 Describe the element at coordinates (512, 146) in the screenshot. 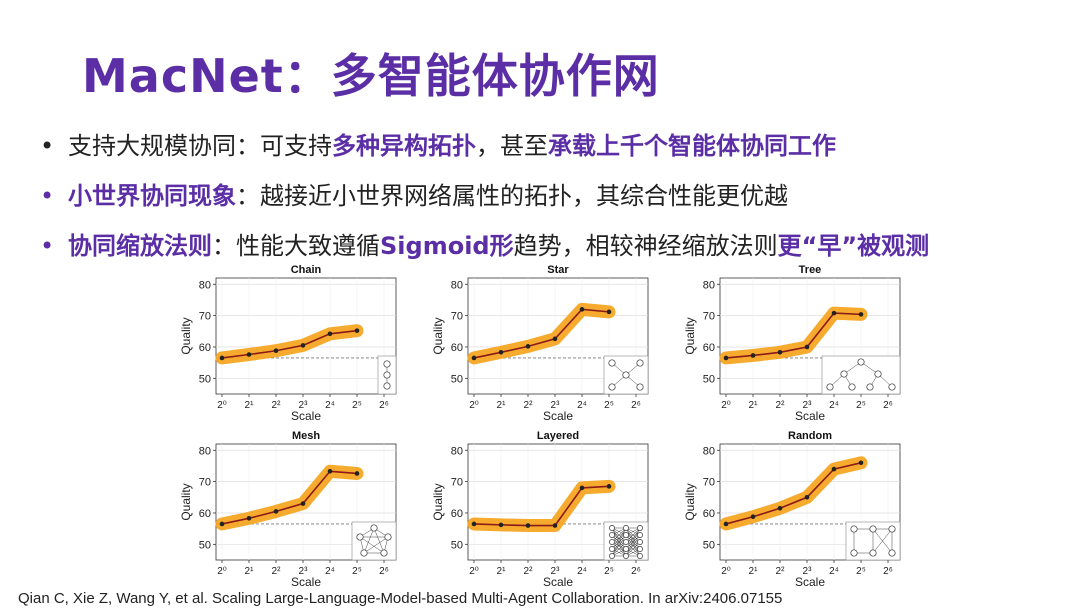

I see `plain-text: ，甚至` at that location.